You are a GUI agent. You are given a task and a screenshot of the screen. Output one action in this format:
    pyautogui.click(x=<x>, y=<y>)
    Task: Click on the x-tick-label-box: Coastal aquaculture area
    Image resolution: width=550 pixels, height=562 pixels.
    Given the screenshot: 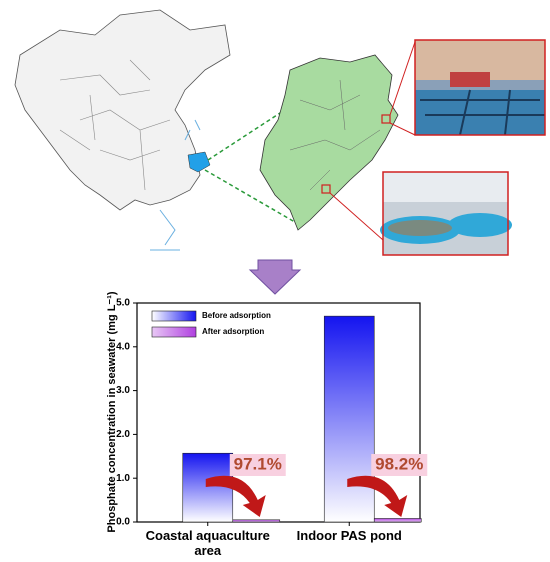 What is the action you would take?
    pyautogui.click(x=207, y=543)
    